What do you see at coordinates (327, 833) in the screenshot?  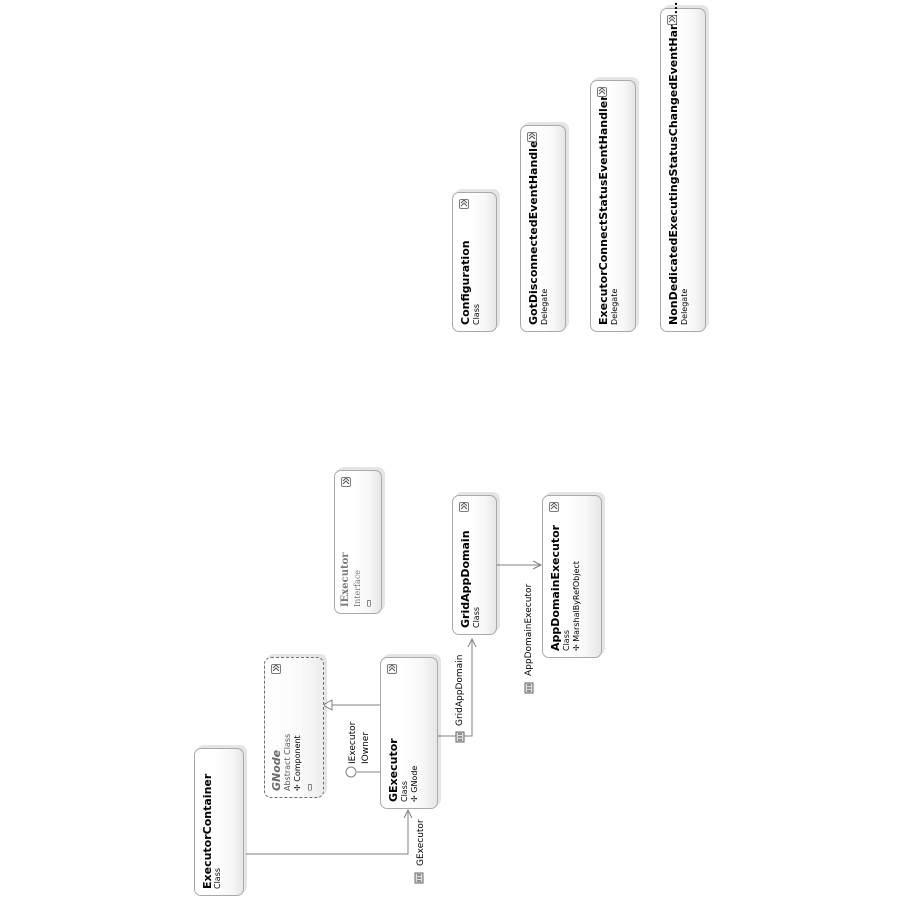 I see `association-line-gexecutor` at bounding box center [327, 833].